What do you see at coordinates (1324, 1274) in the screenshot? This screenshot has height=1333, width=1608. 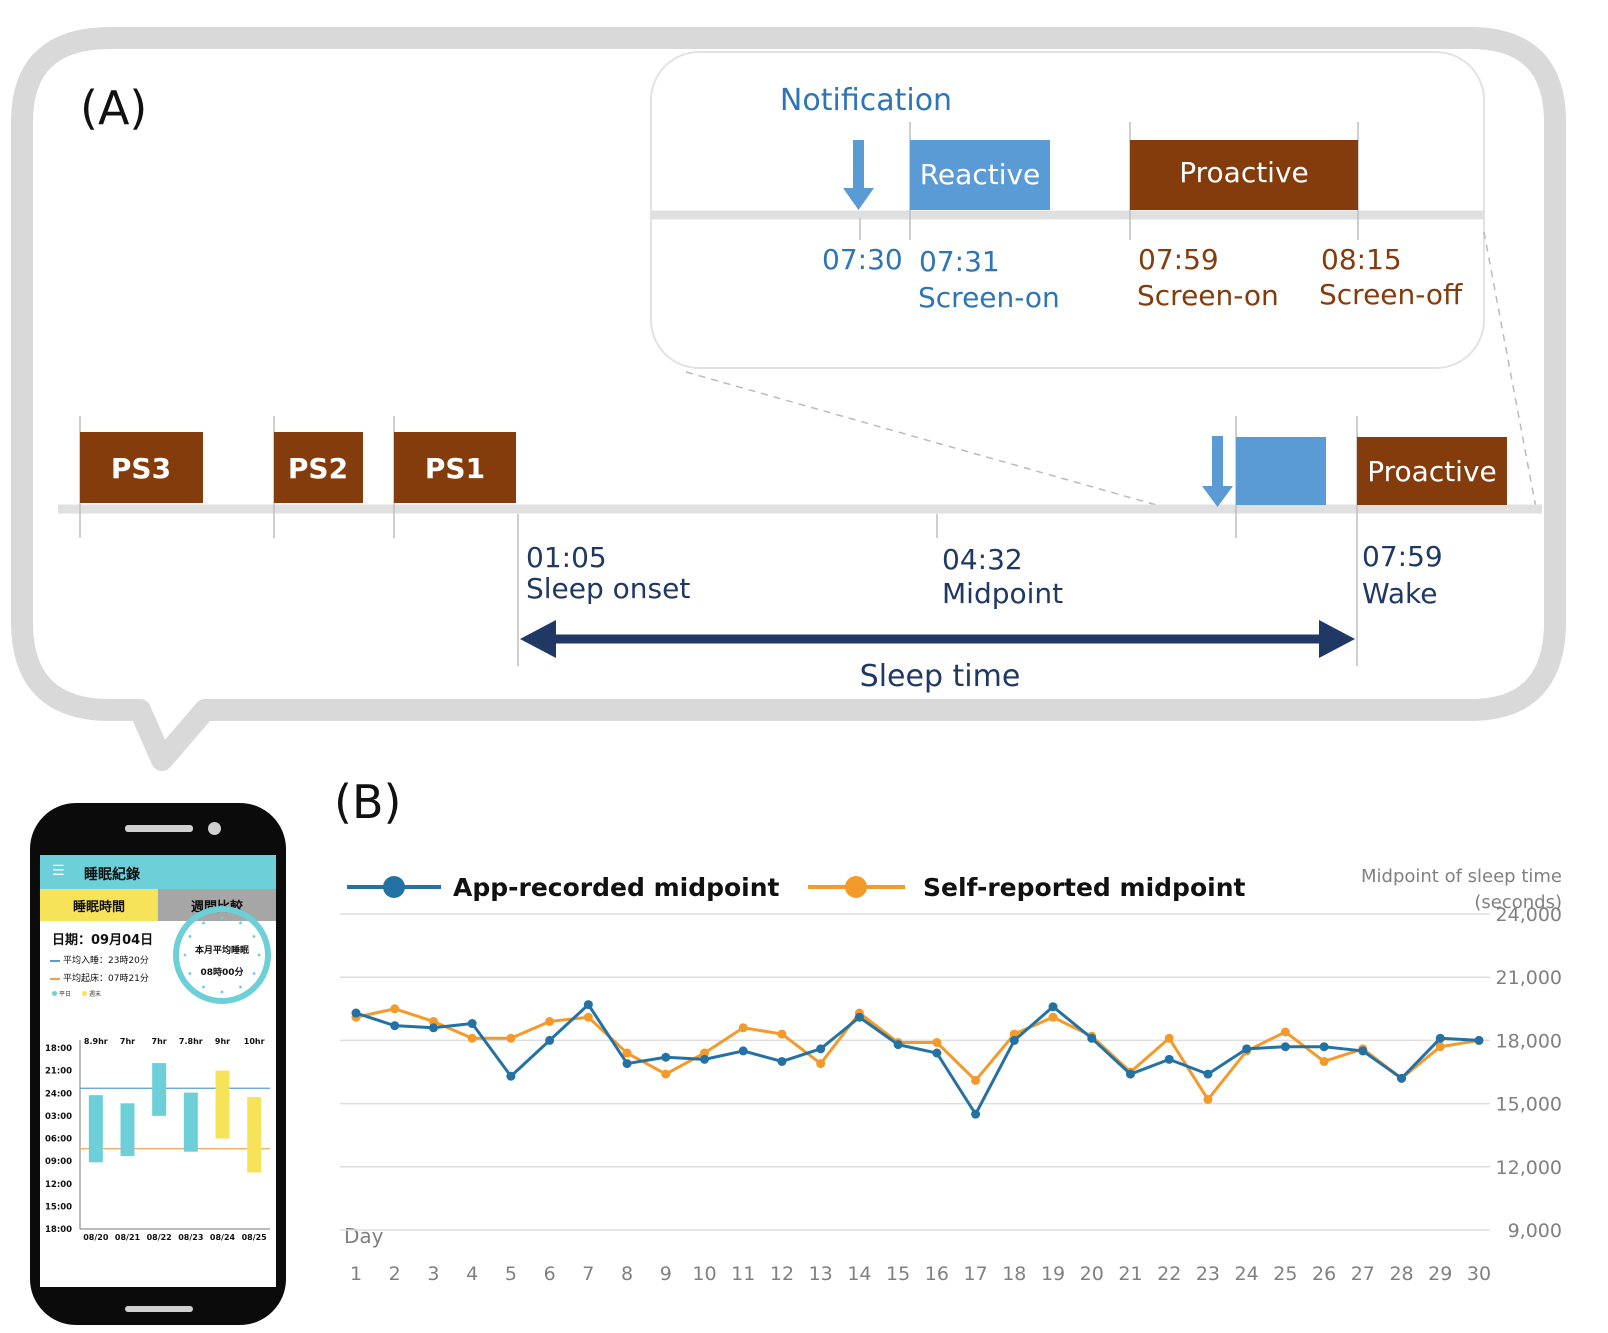 I see `x-tick-label: 26` at bounding box center [1324, 1274].